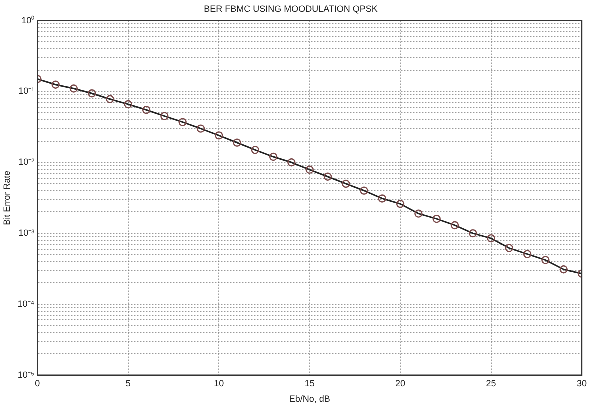  I want to click on chart-title: BER FBMC USING MOODULATION QPSK, so click(291, 9).